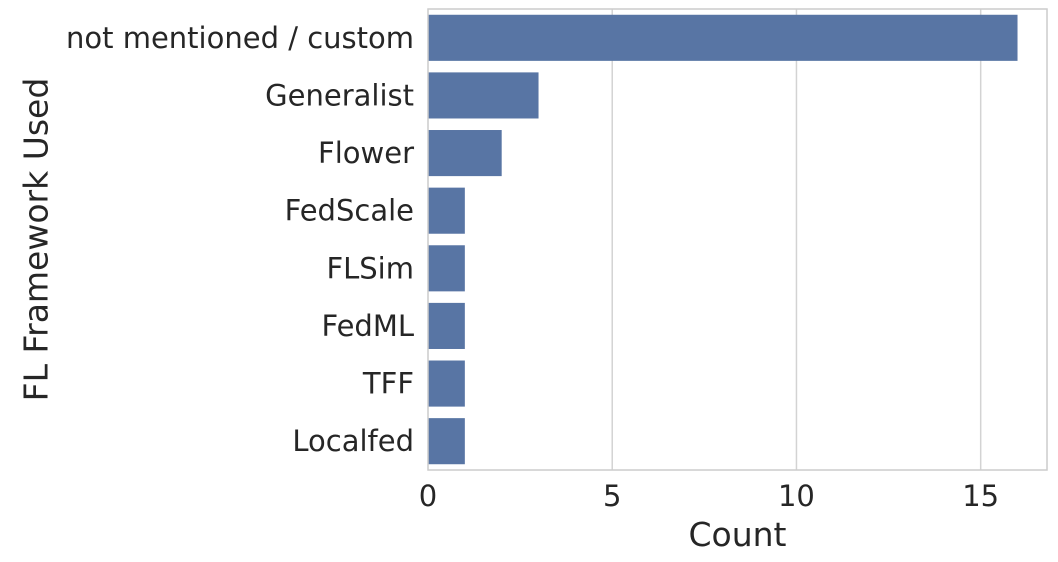 Image resolution: width=1058 pixels, height=562 pixels. What do you see at coordinates (388, 384) in the screenshot?
I see `y-tick-label: TFF` at bounding box center [388, 384].